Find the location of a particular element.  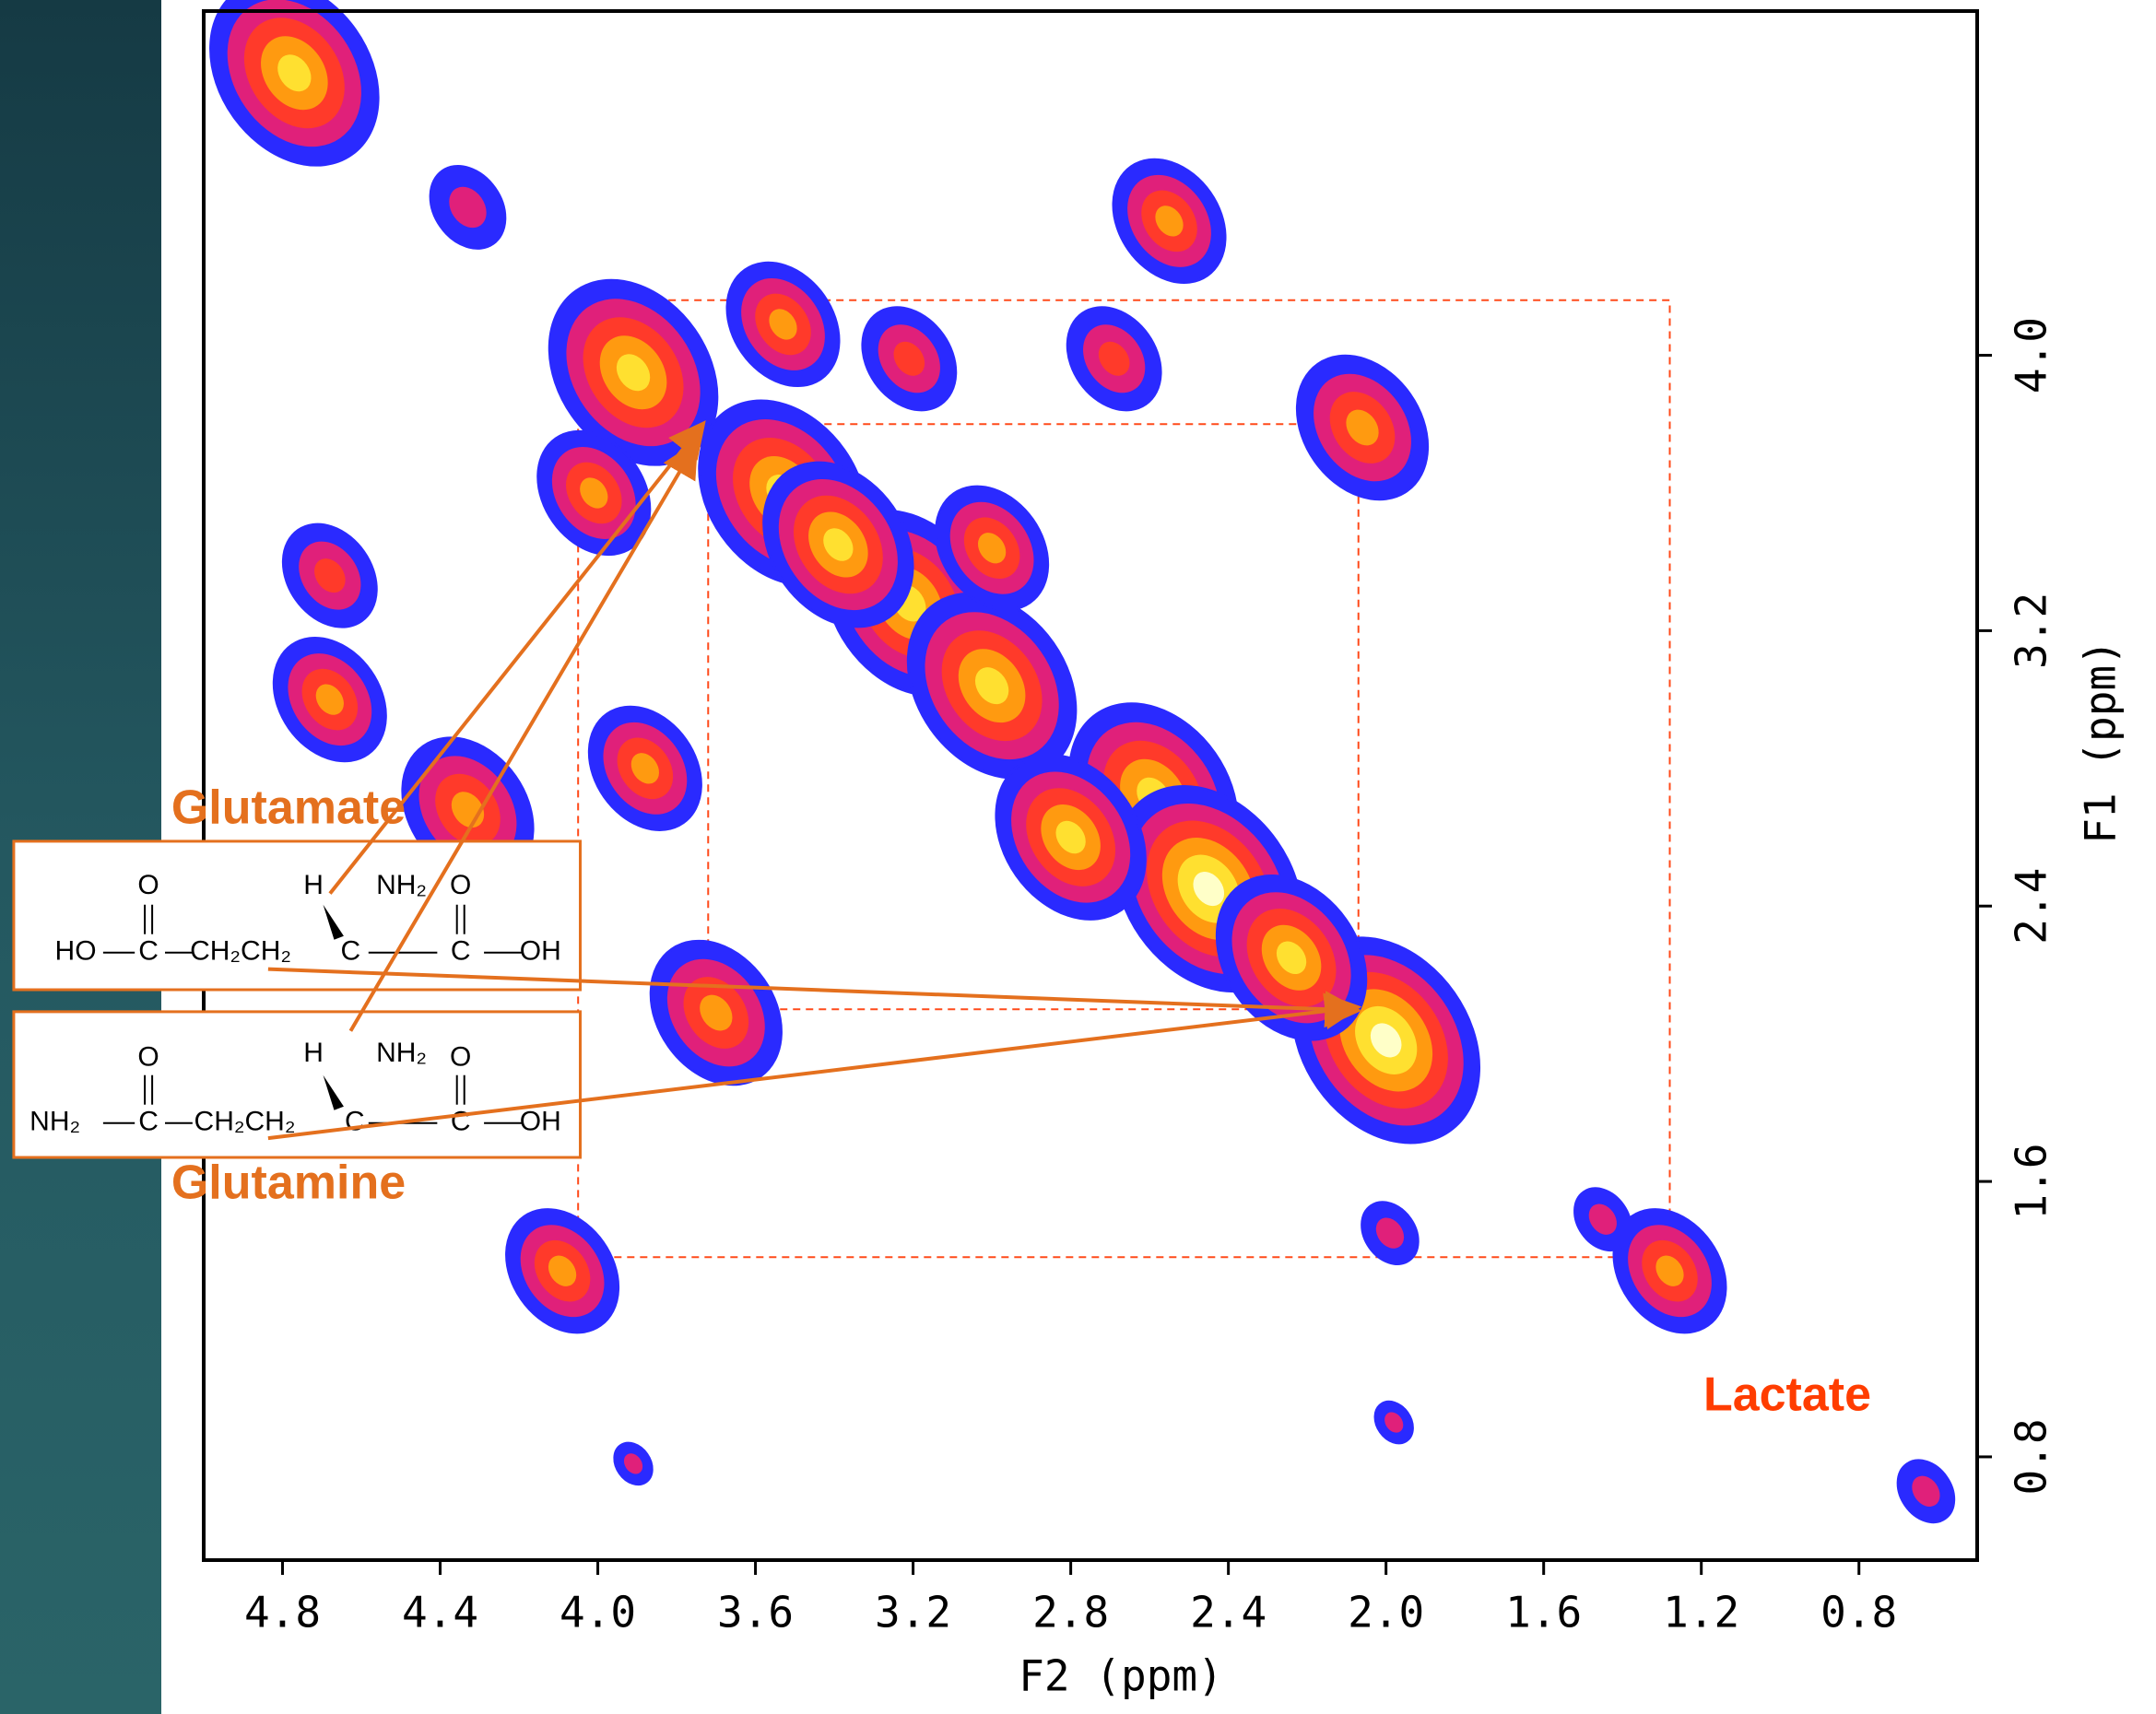

x-tick-label: 2.0 is located at coordinates (1386, 1613).